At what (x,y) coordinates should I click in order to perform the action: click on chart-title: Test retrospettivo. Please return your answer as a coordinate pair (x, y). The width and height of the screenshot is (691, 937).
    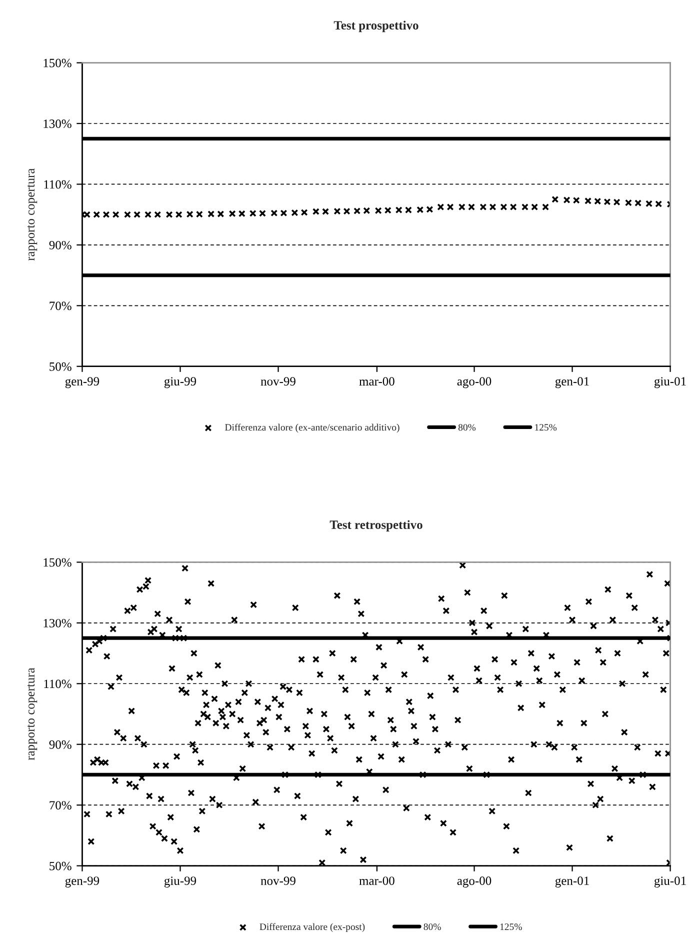
    Looking at the image, I should click on (376, 526).